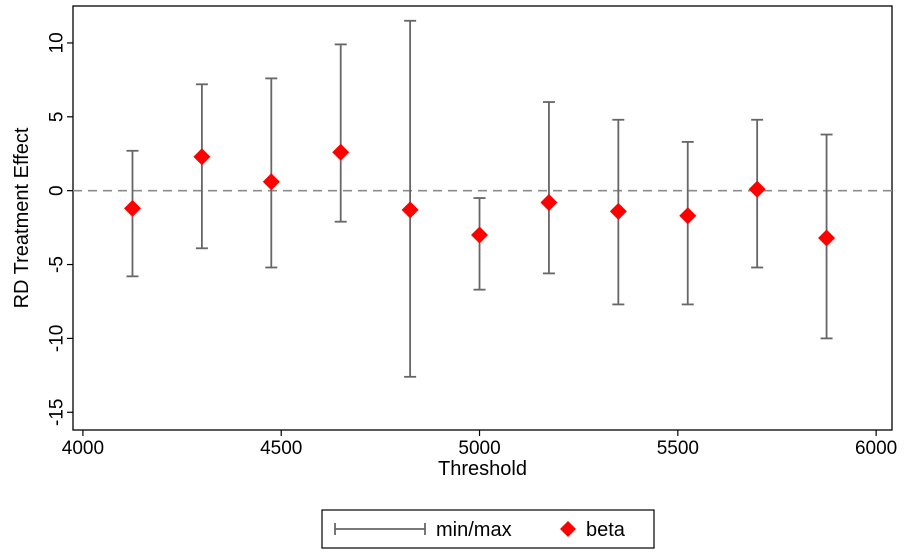 Image resolution: width=907 pixels, height=552 pixels. What do you see at coordinates (606, 530) in the screenshot?
I see `legend-entry-beta: beta` at bounding box center [606, 530].